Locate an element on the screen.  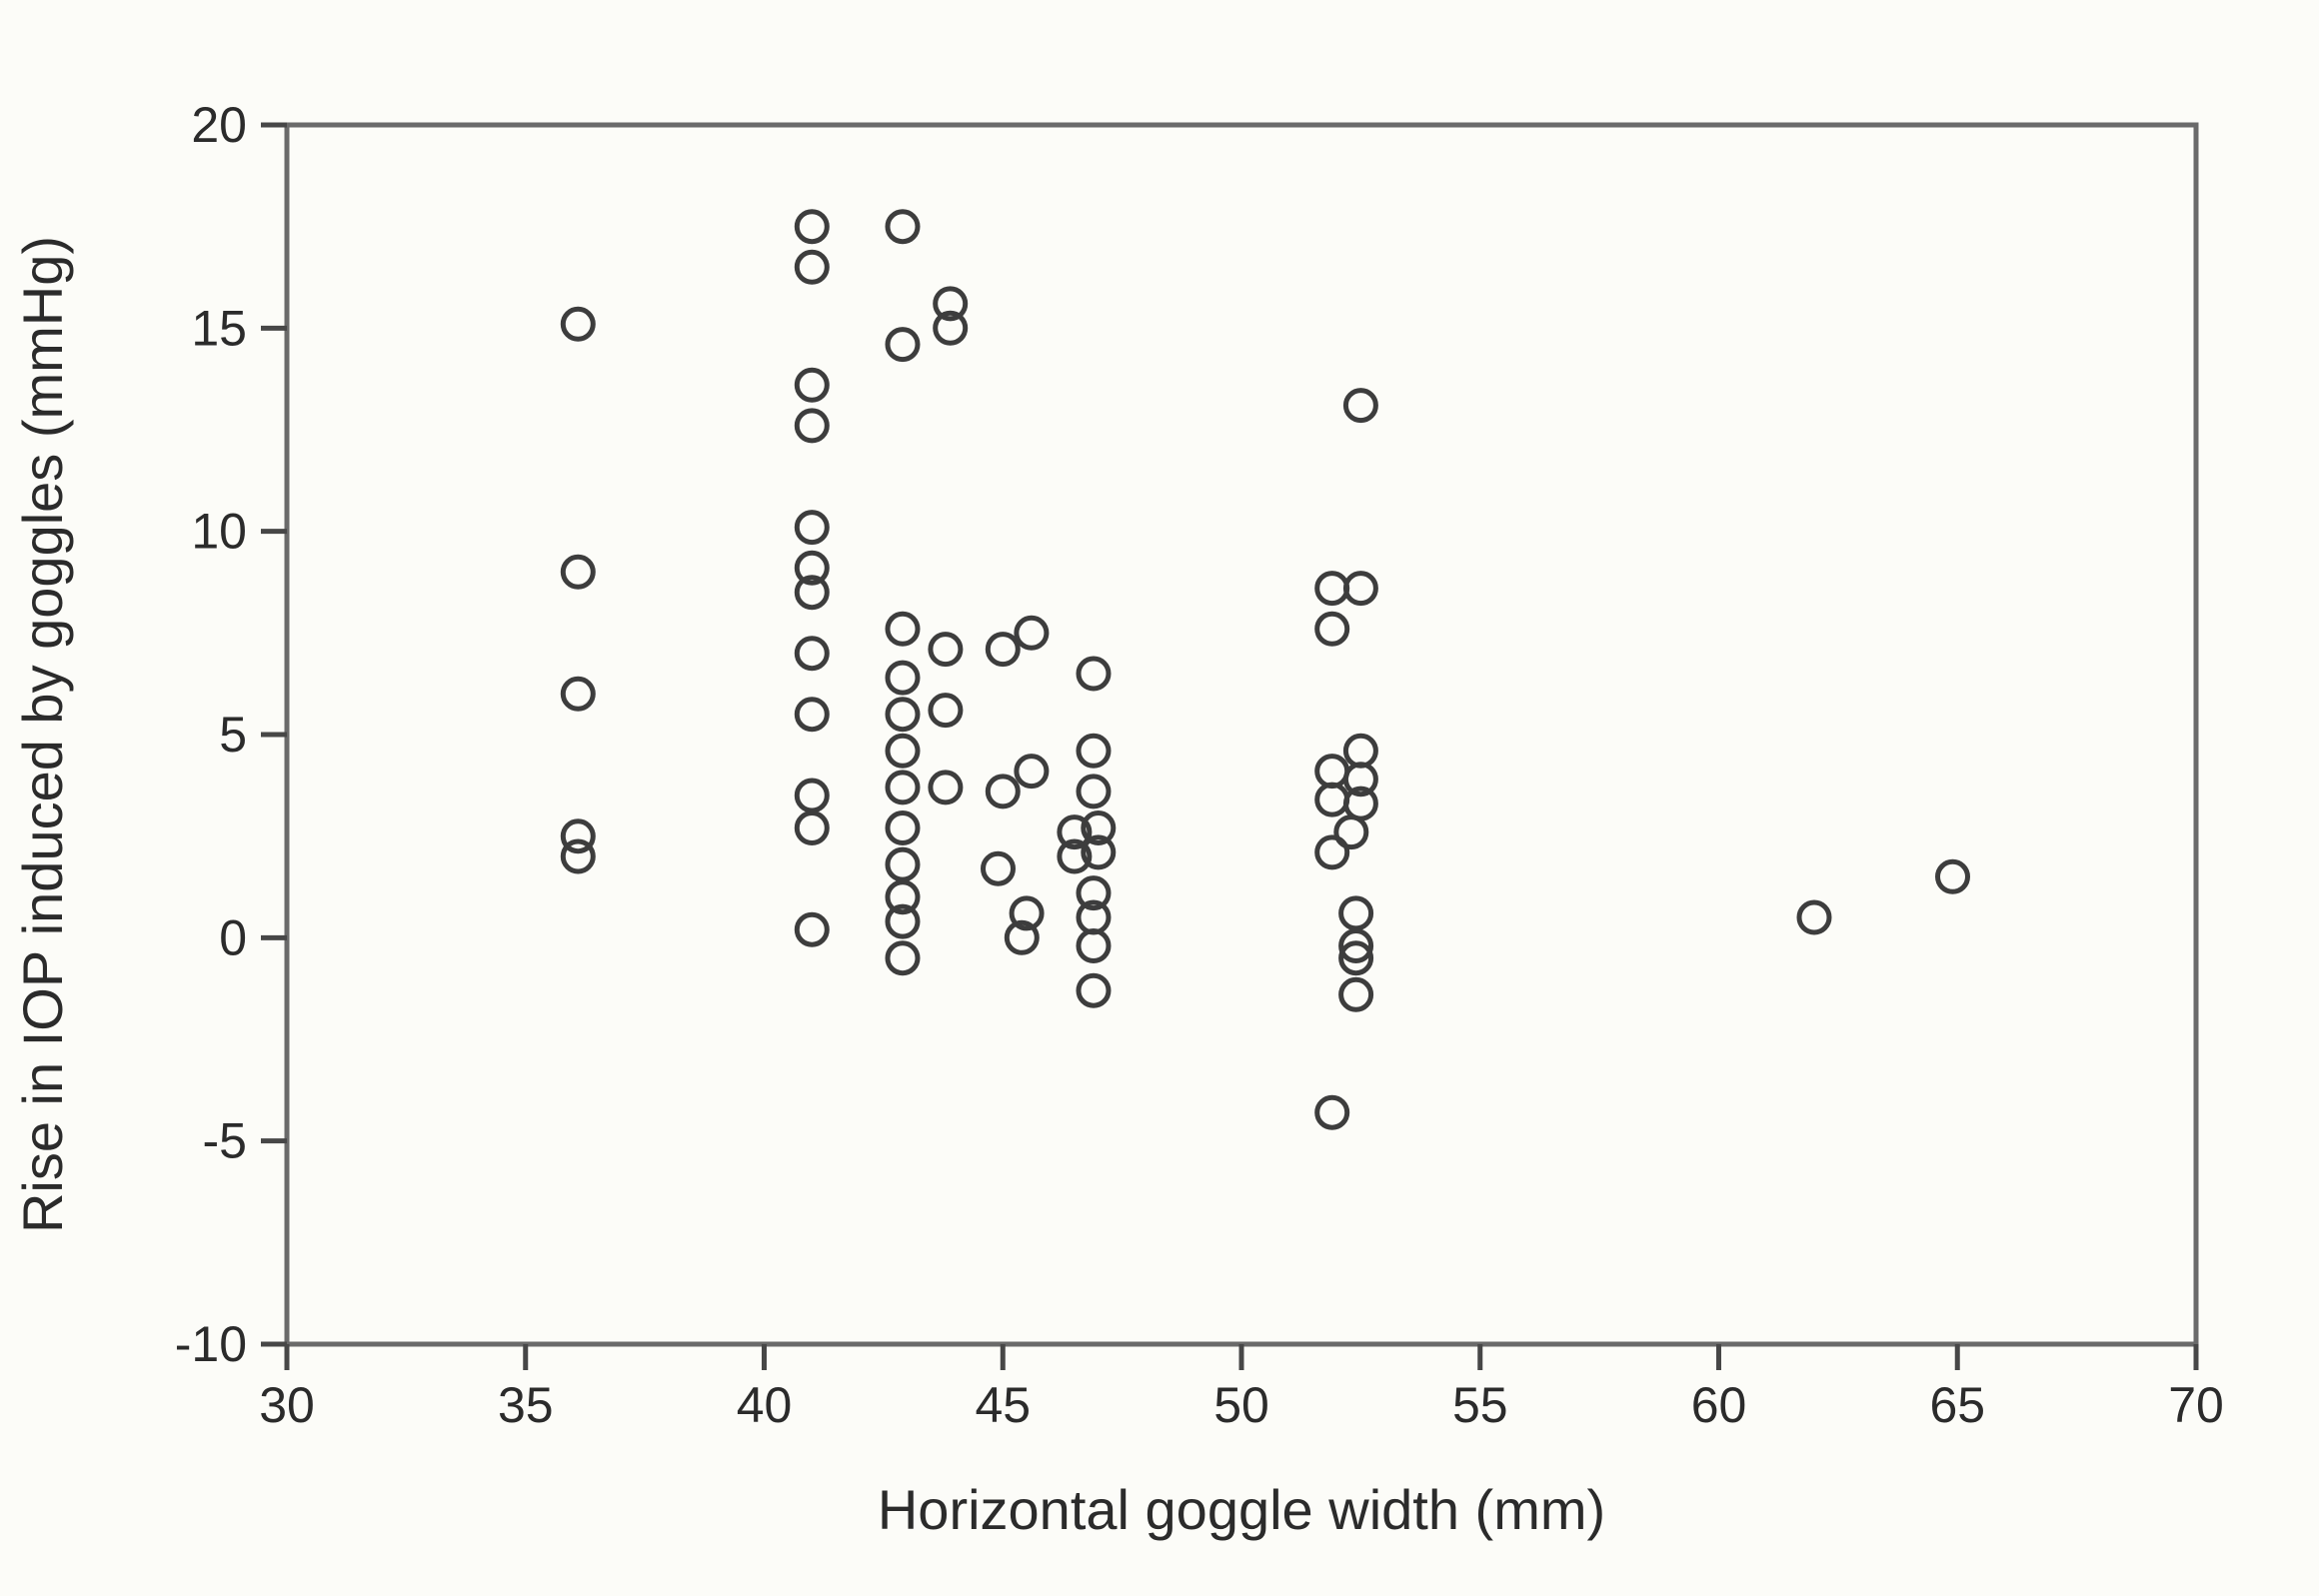
x-axis-title: Horizontal goggle width (mm) is located at coordinates (1241, 1509).